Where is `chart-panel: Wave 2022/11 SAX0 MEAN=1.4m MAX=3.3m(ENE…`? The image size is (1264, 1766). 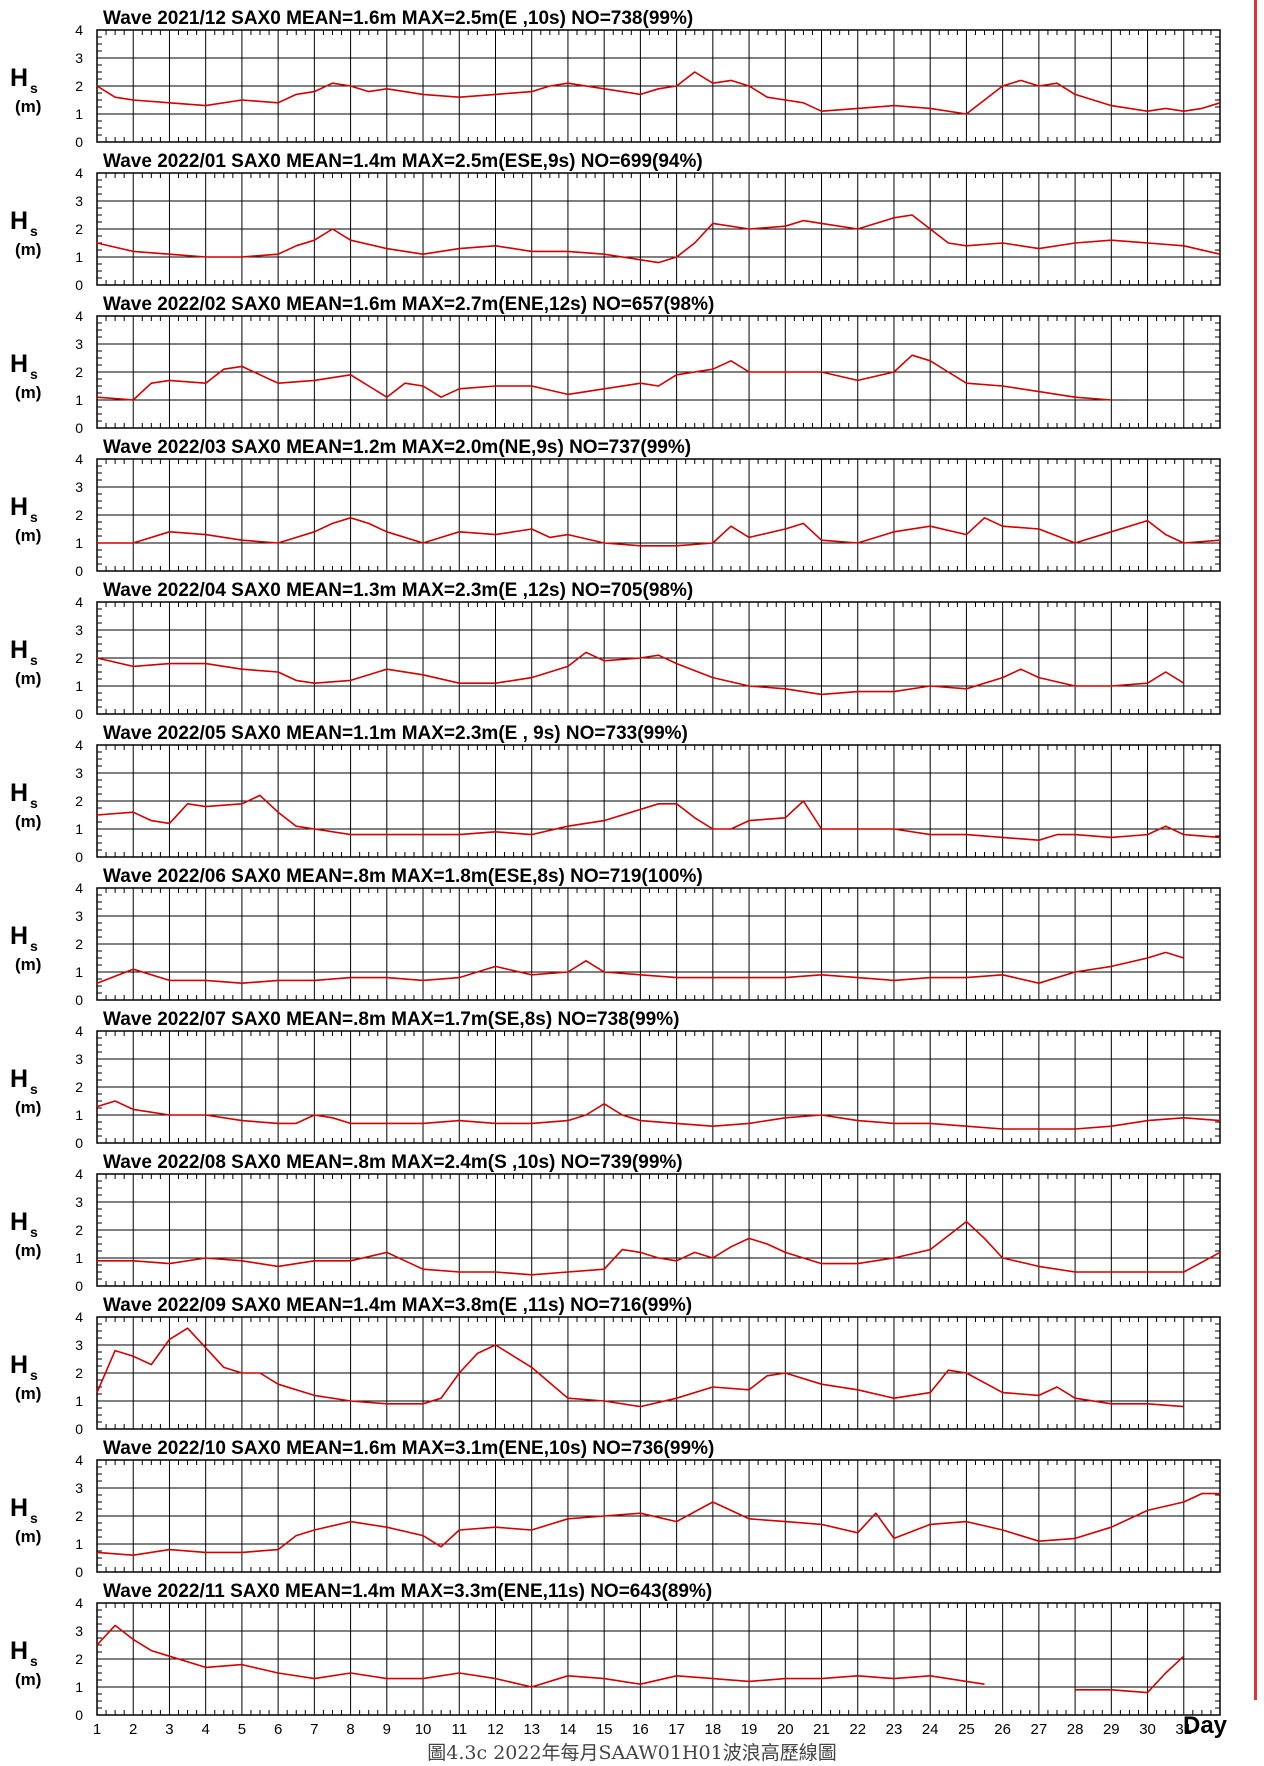
chart-panel: Wave 2022/11 SAX0 MEAN=1.4m MAX=3.3m(ENE… is located at coordinates (615, 1659).